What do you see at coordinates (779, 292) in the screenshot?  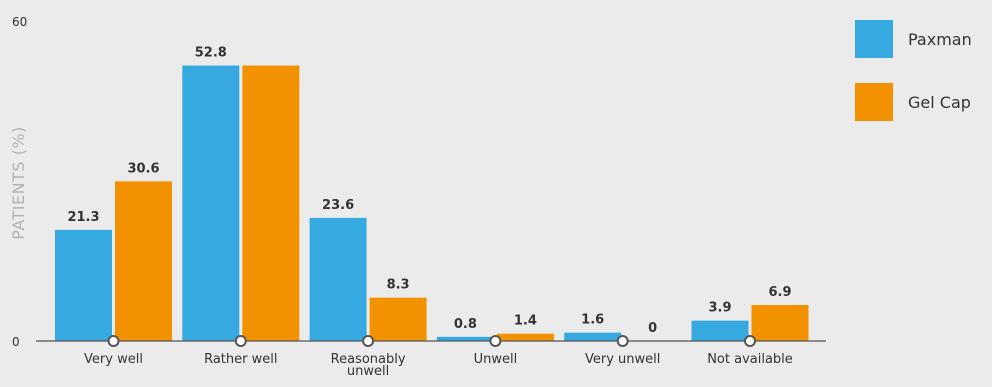 I see `bar-value-label: 6.9` at bounding box center [779, 292].